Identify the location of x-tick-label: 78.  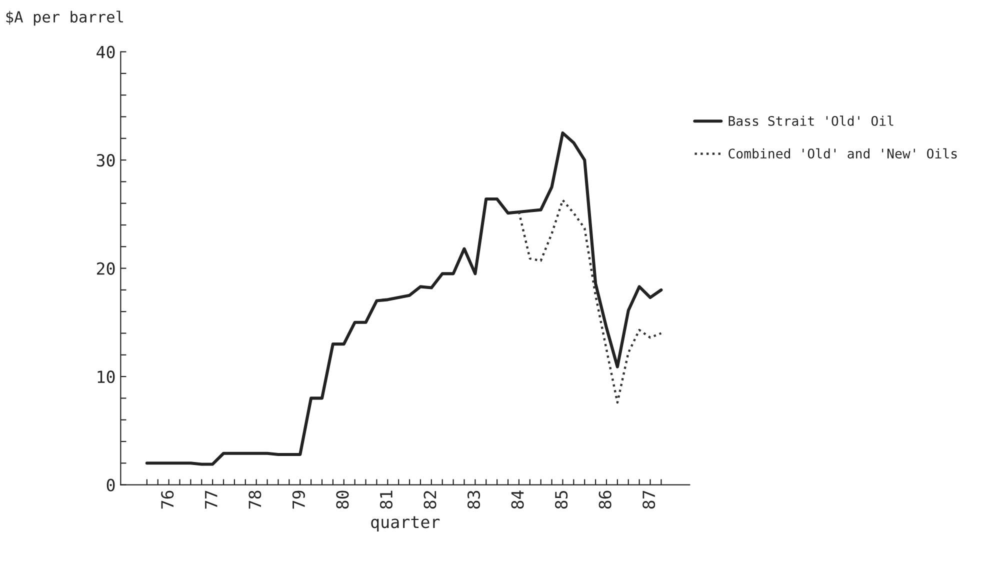
(255, 499).